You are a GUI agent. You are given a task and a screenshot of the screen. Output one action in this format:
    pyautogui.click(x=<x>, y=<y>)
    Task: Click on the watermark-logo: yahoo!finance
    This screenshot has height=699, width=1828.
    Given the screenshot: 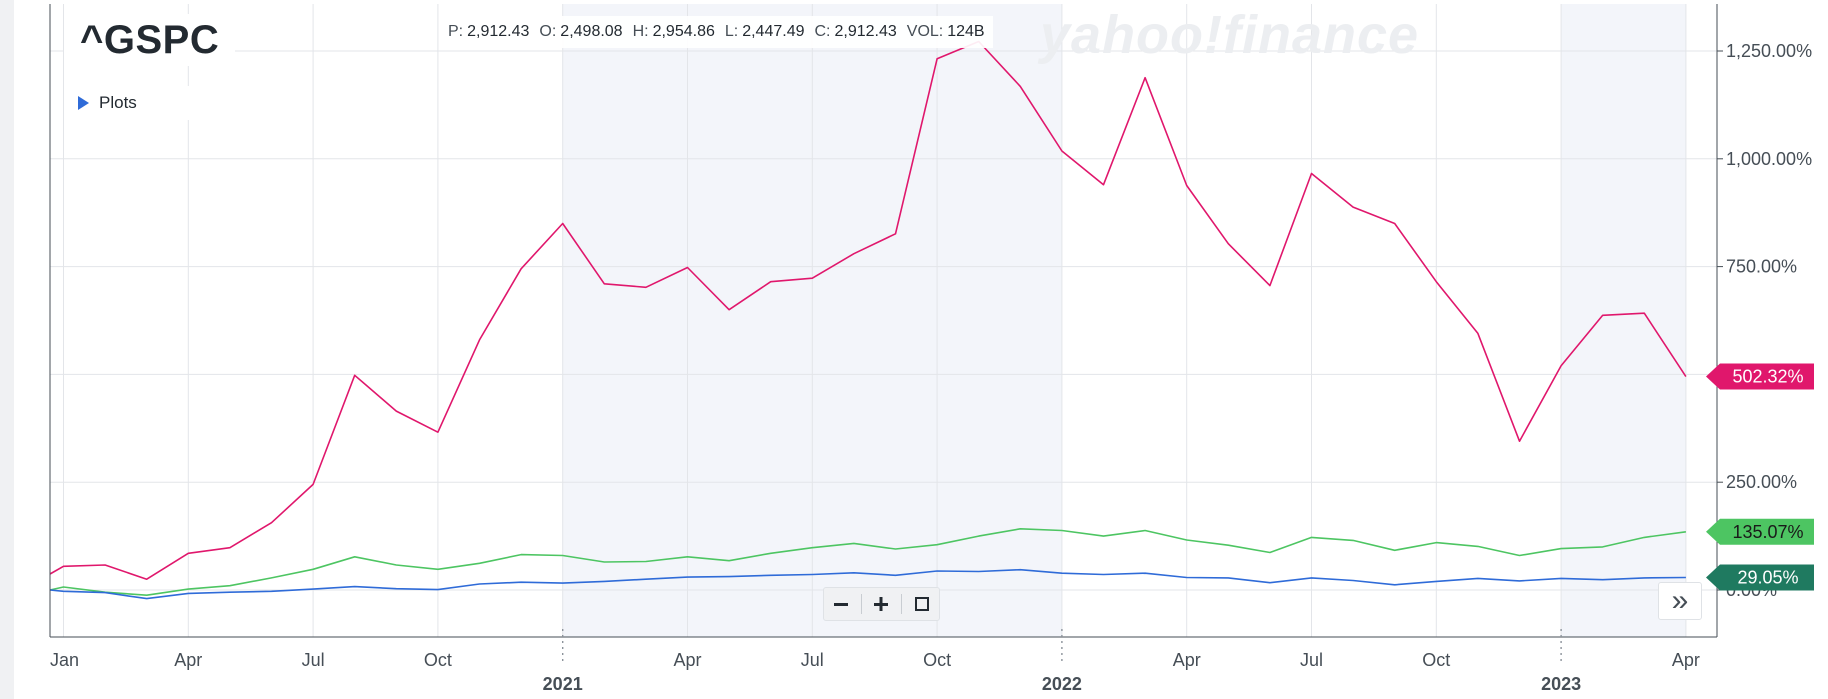 What is the action you would take?
    pyautogui.click(x=1230, y=35)
    